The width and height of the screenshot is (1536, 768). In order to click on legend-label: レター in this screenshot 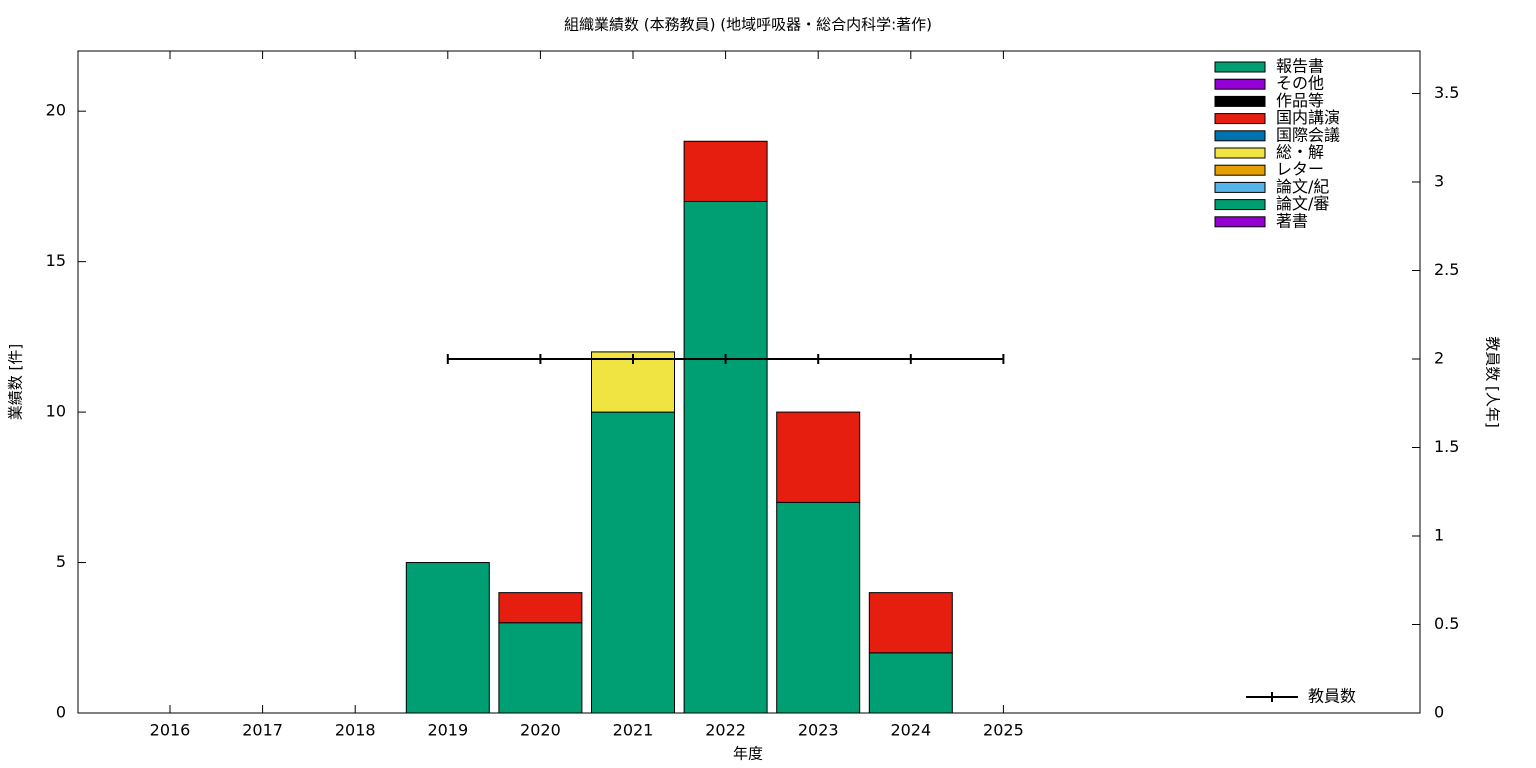, I will do `click(1300, 169)`.